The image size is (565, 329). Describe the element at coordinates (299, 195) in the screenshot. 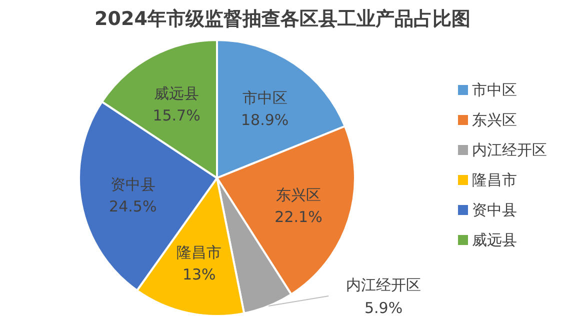

I see `slice-label: 东兴区` at that location.